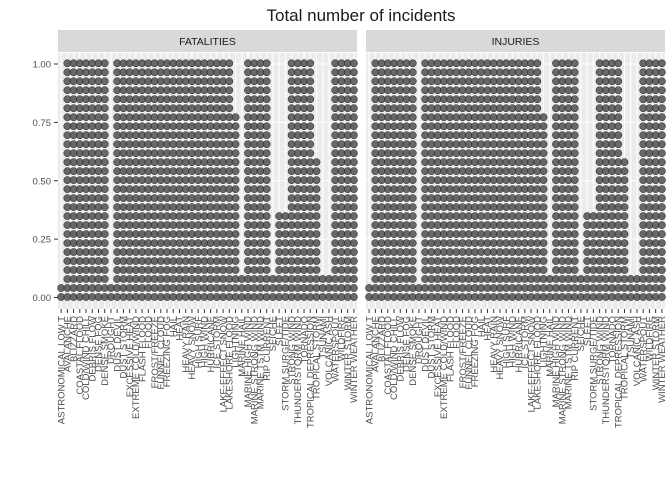  I want to click on x-tick-label: FREEZING FOG, so click(475, 351).